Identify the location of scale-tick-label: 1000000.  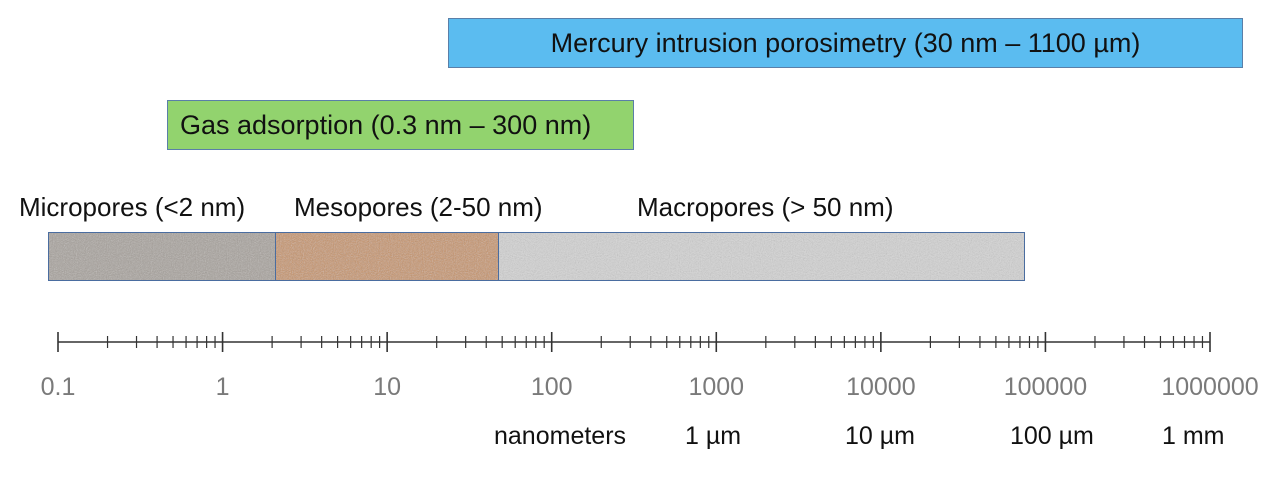
(1209, 387).